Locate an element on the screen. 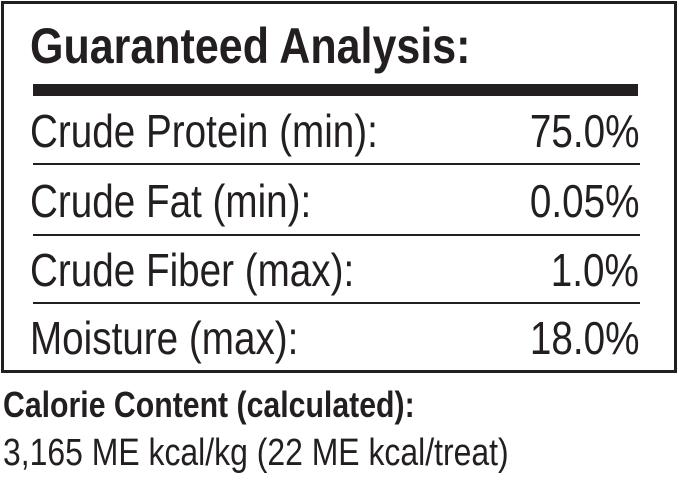  row-value: 75.0% is located at coordinates (584, 131).